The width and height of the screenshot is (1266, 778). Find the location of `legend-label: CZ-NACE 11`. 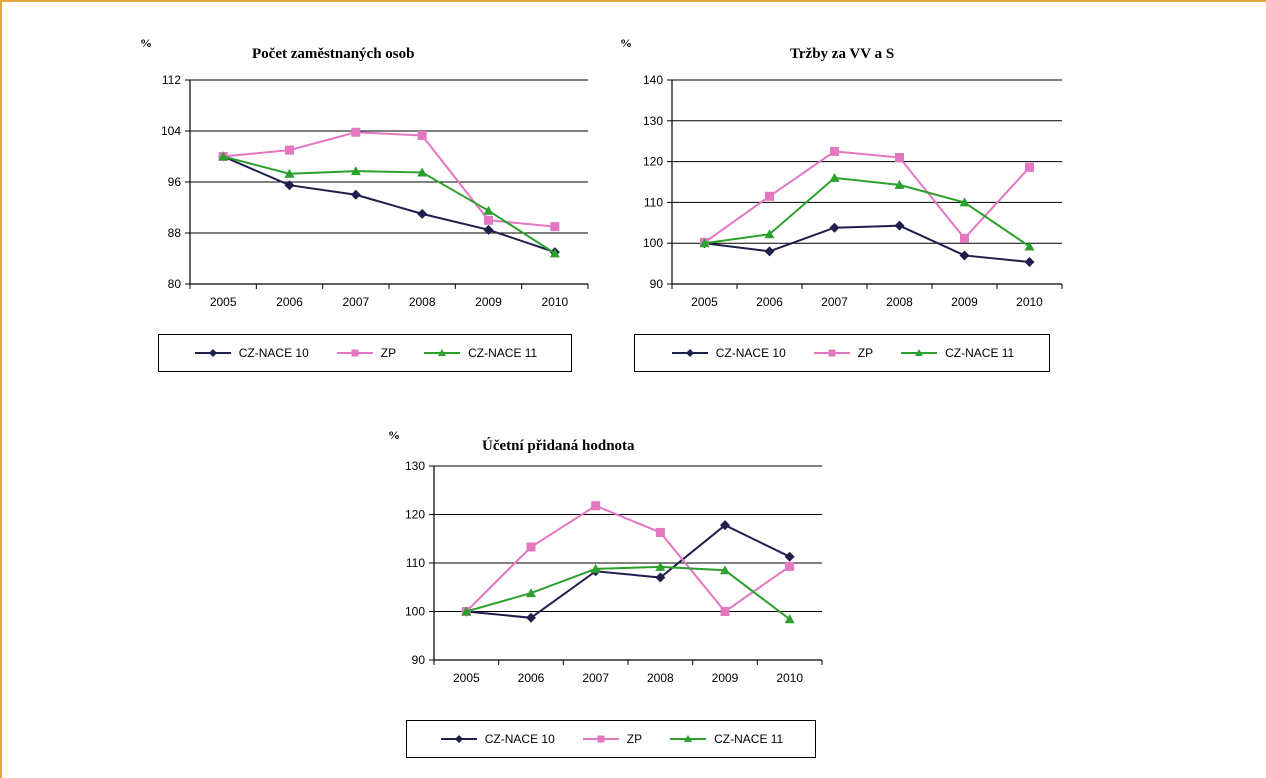

legend-label: CZ-NACE 11 is located at coordinates (980, 353).